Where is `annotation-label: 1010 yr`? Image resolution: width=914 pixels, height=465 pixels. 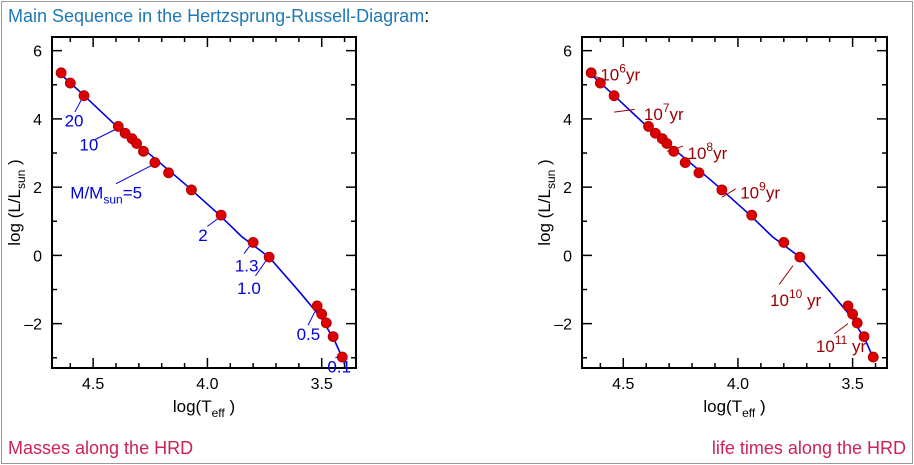 annotation-label: 1010 yr is located at coordinates (796, 298).